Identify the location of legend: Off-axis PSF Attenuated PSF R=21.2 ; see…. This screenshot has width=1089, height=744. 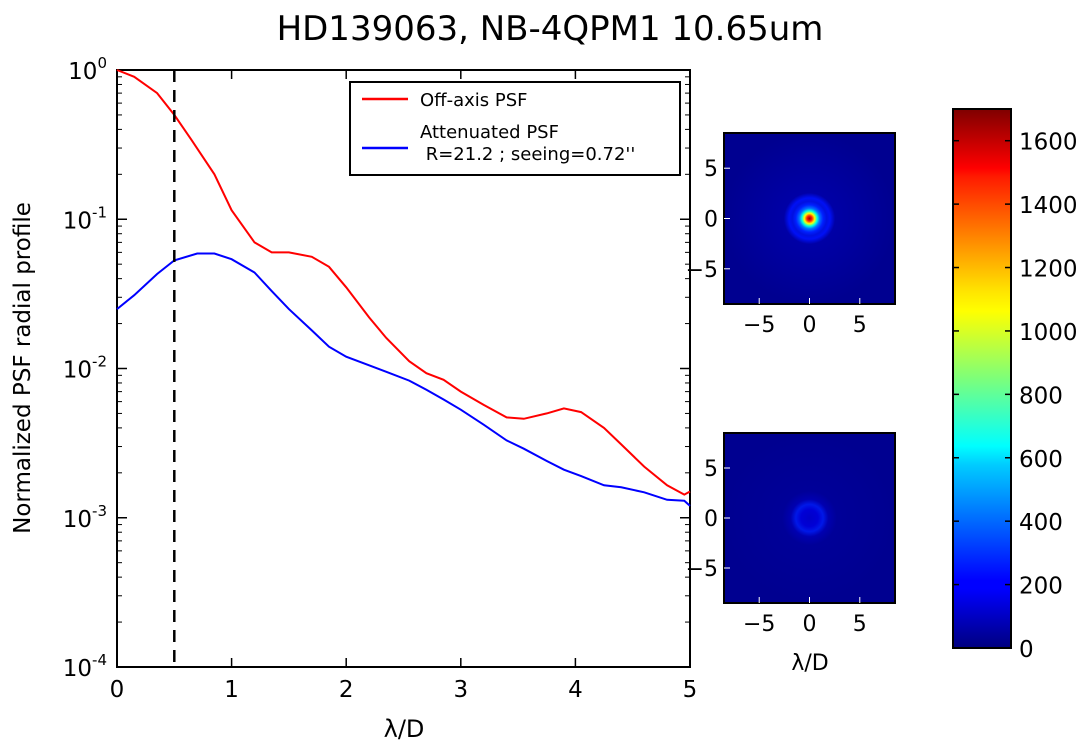
(515, 128).